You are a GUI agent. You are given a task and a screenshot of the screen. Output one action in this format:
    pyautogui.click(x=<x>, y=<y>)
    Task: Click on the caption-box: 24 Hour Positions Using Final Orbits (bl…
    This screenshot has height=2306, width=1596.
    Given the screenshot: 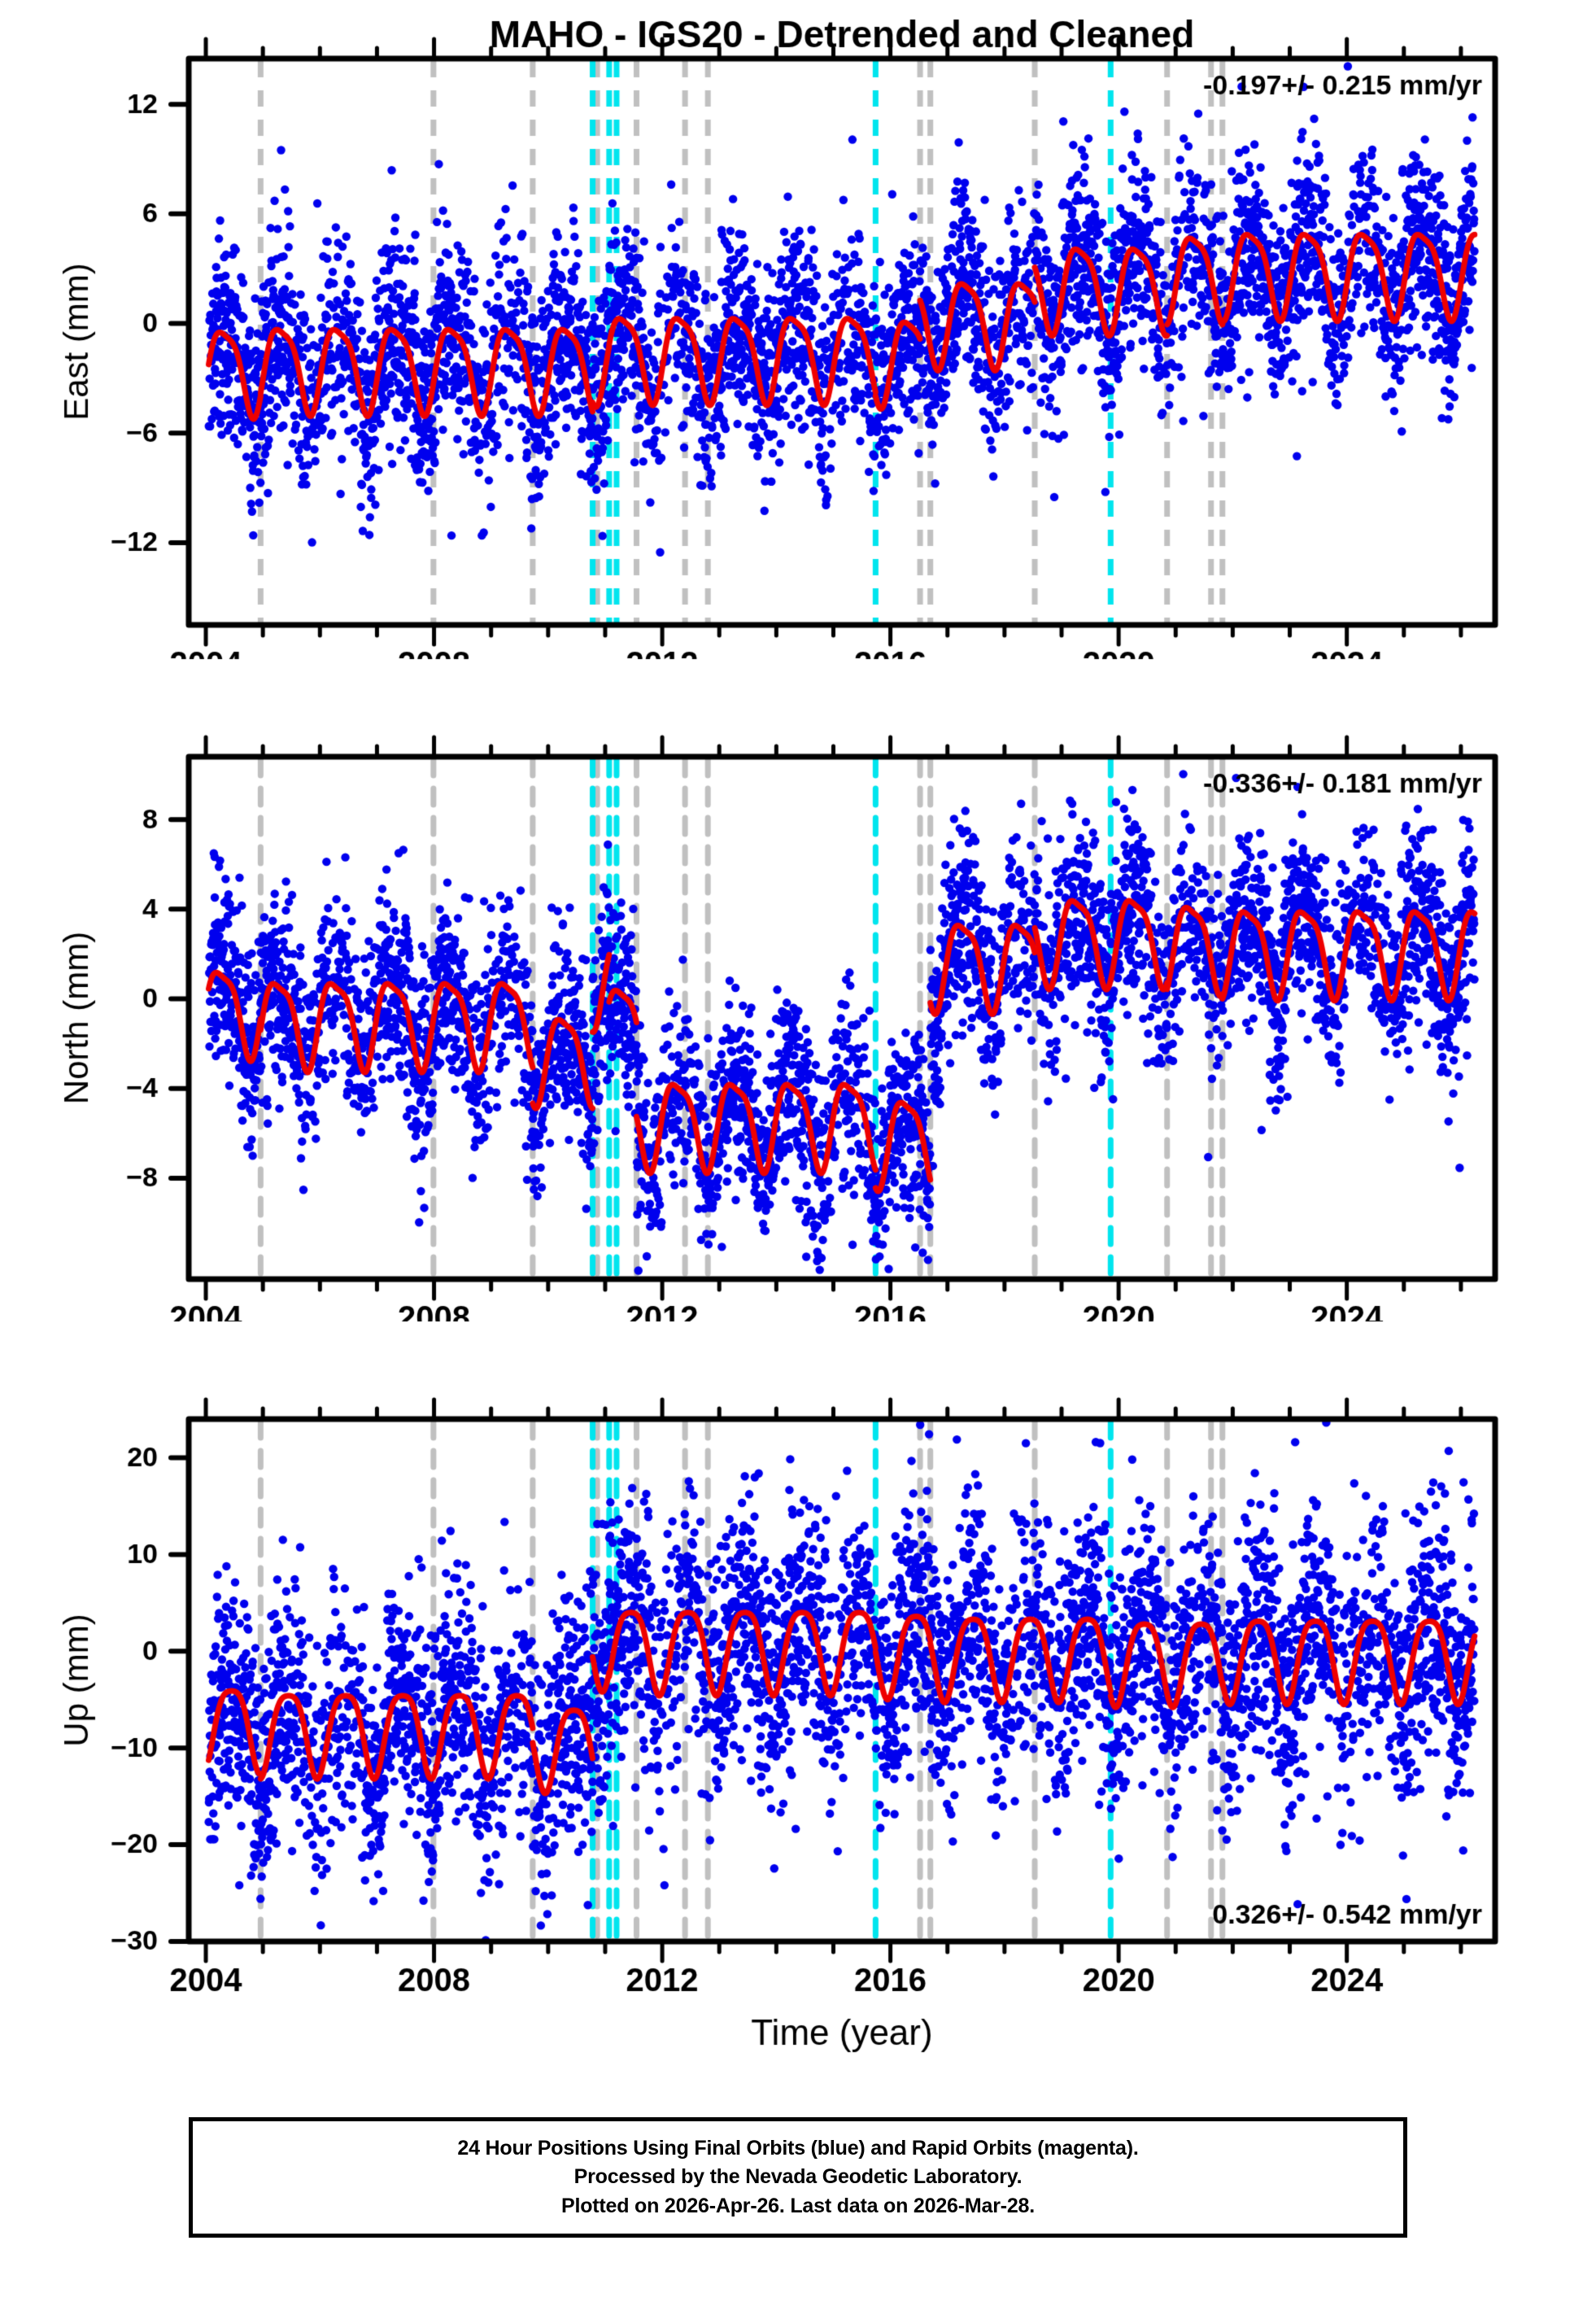 What is the action you would take?
    pyautogui.click(x=798, y=2177)
    